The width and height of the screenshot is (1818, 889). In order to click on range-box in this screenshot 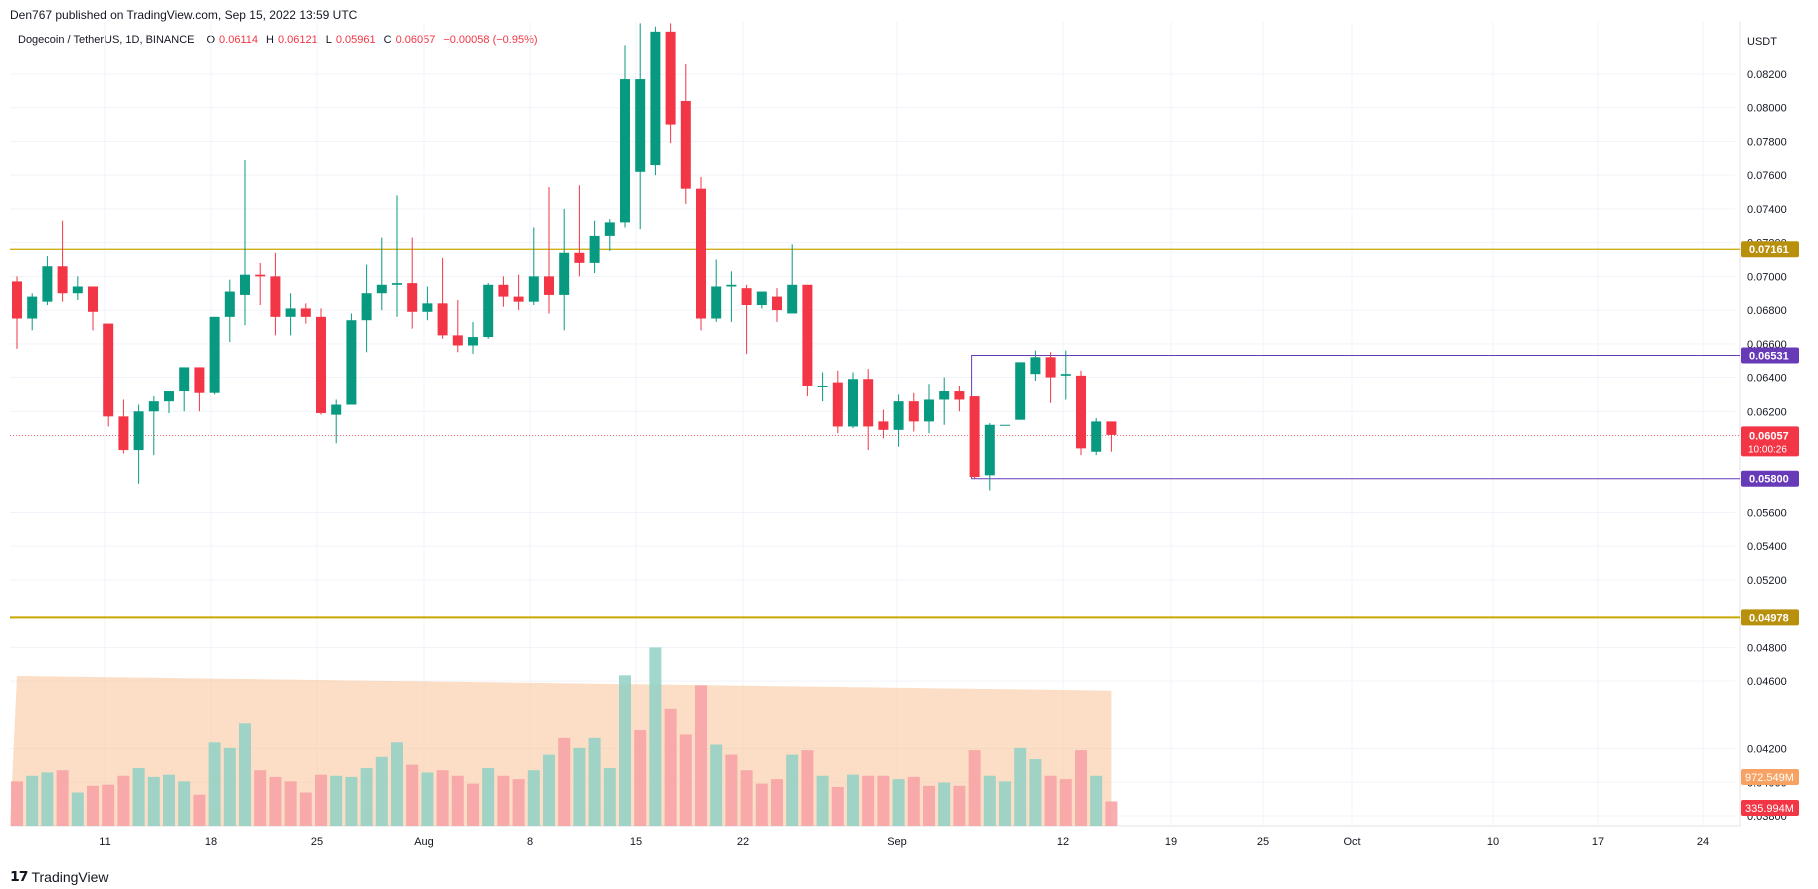, I will do `click(1355, 417)`.